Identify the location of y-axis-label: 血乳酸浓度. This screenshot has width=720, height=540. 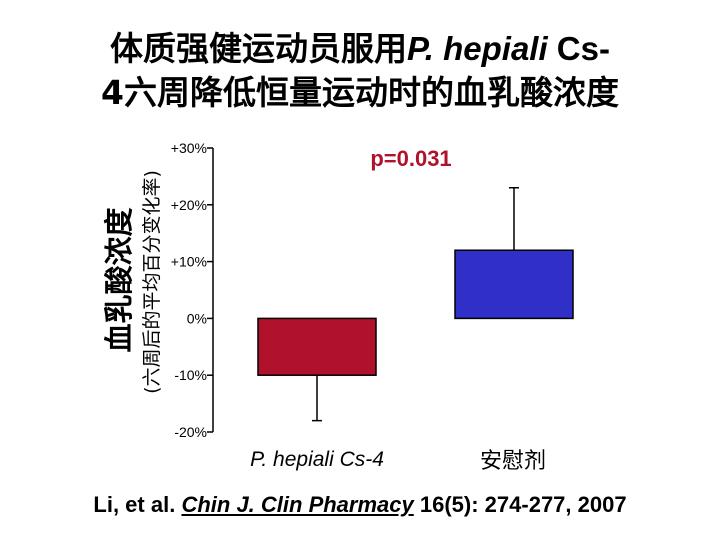
(119, 279).